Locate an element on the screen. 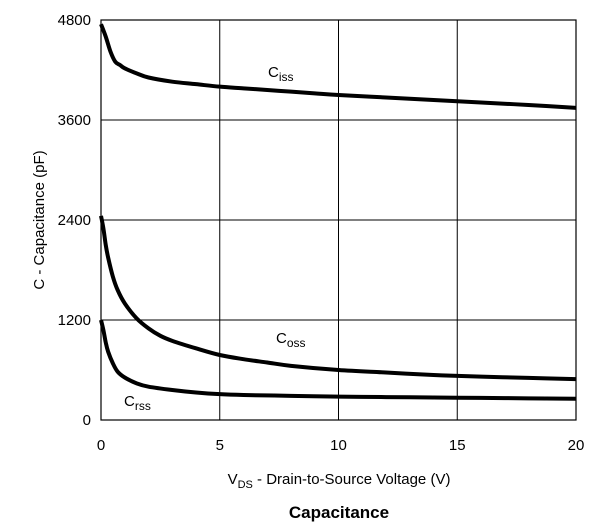  series-line-crss is located at coordinates (338, 360).